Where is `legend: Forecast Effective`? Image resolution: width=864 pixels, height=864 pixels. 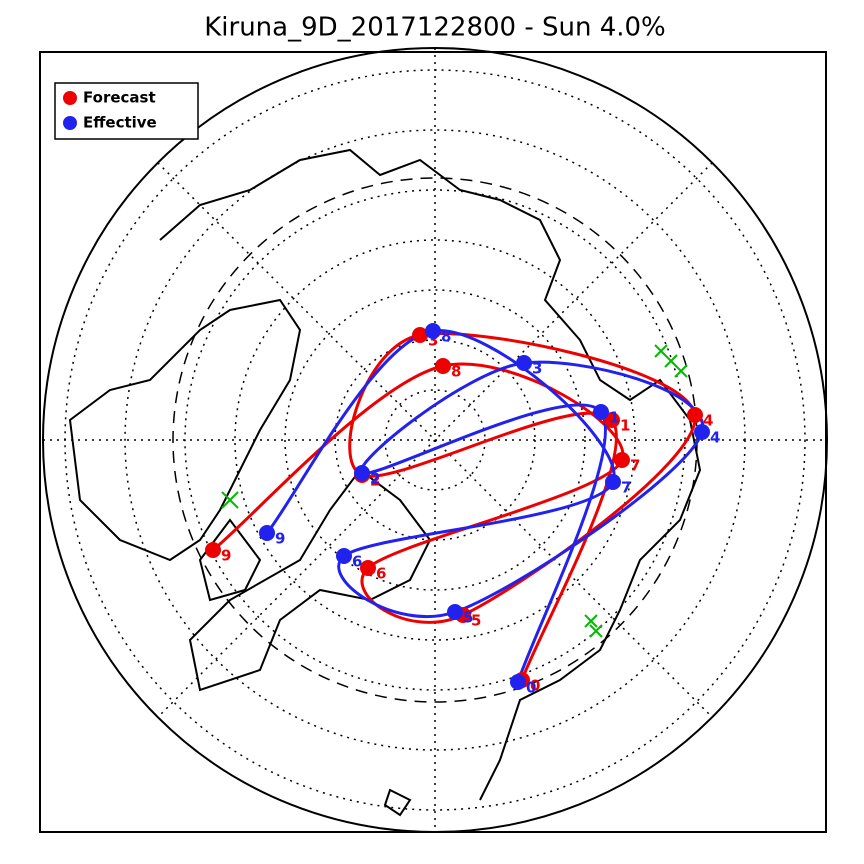 legend: Forecast Effective is located at coordinates (126, 111).